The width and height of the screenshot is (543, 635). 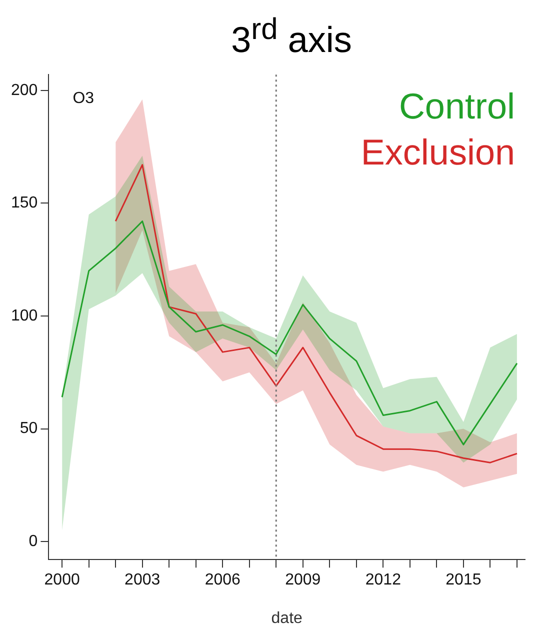 I want to click on text: Control, so click(x=456, y=106).